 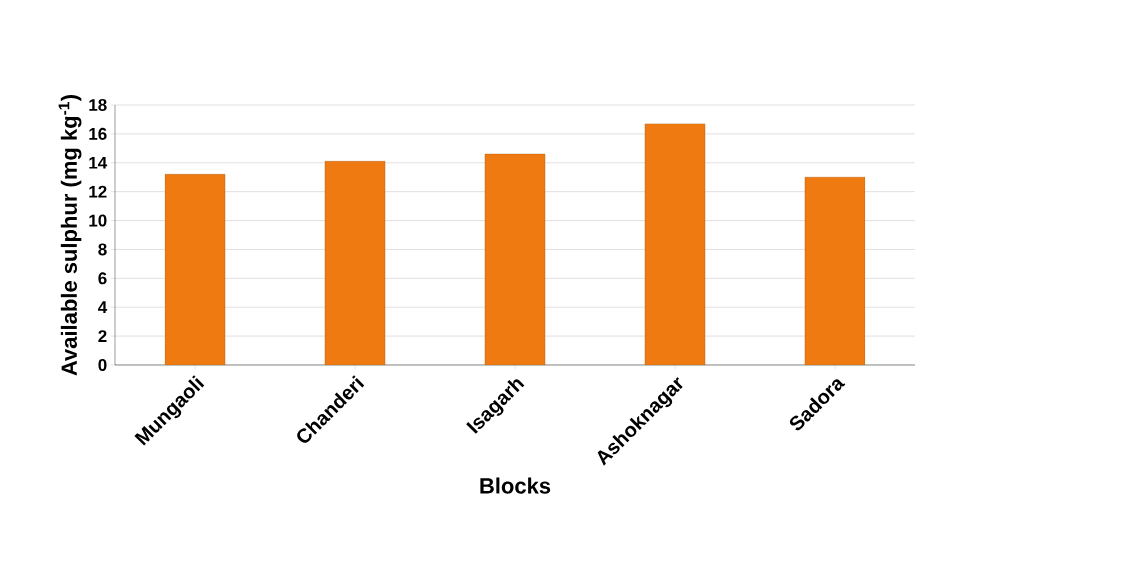 I want to click on y-tick-label: 16, so click(x=98, y=133).